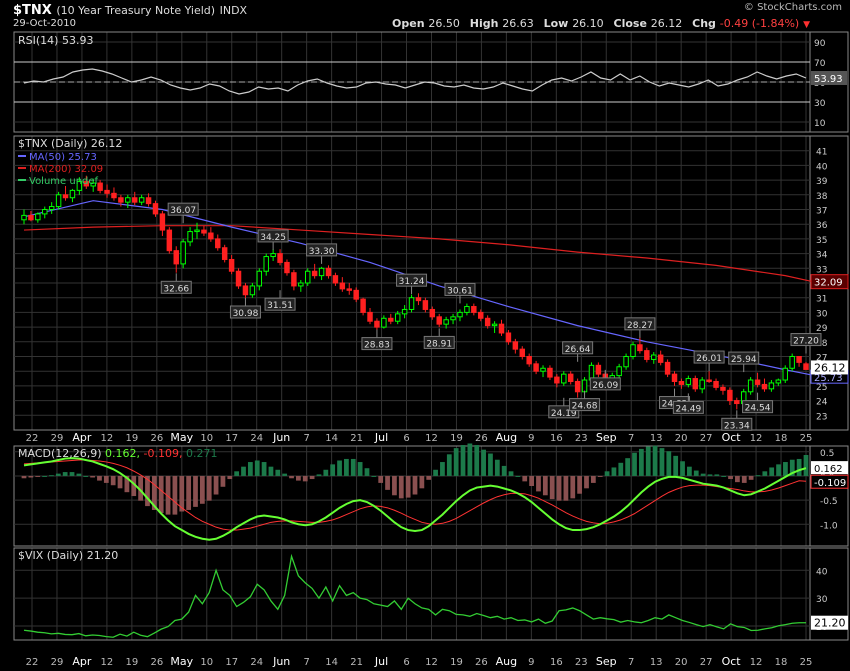 The image size is (850, 671). Describe the element at coordinates (706, 438) in the screenshot. I see `x-axis-label-top: 27` at that location.